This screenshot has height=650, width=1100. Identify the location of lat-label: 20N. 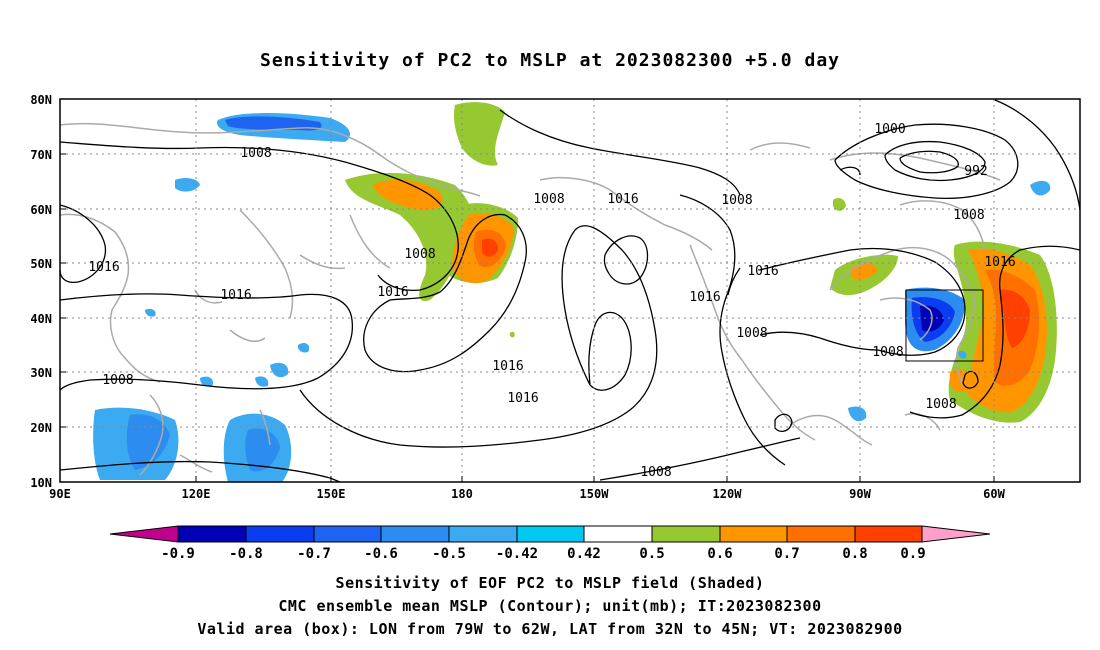
(41, 428).